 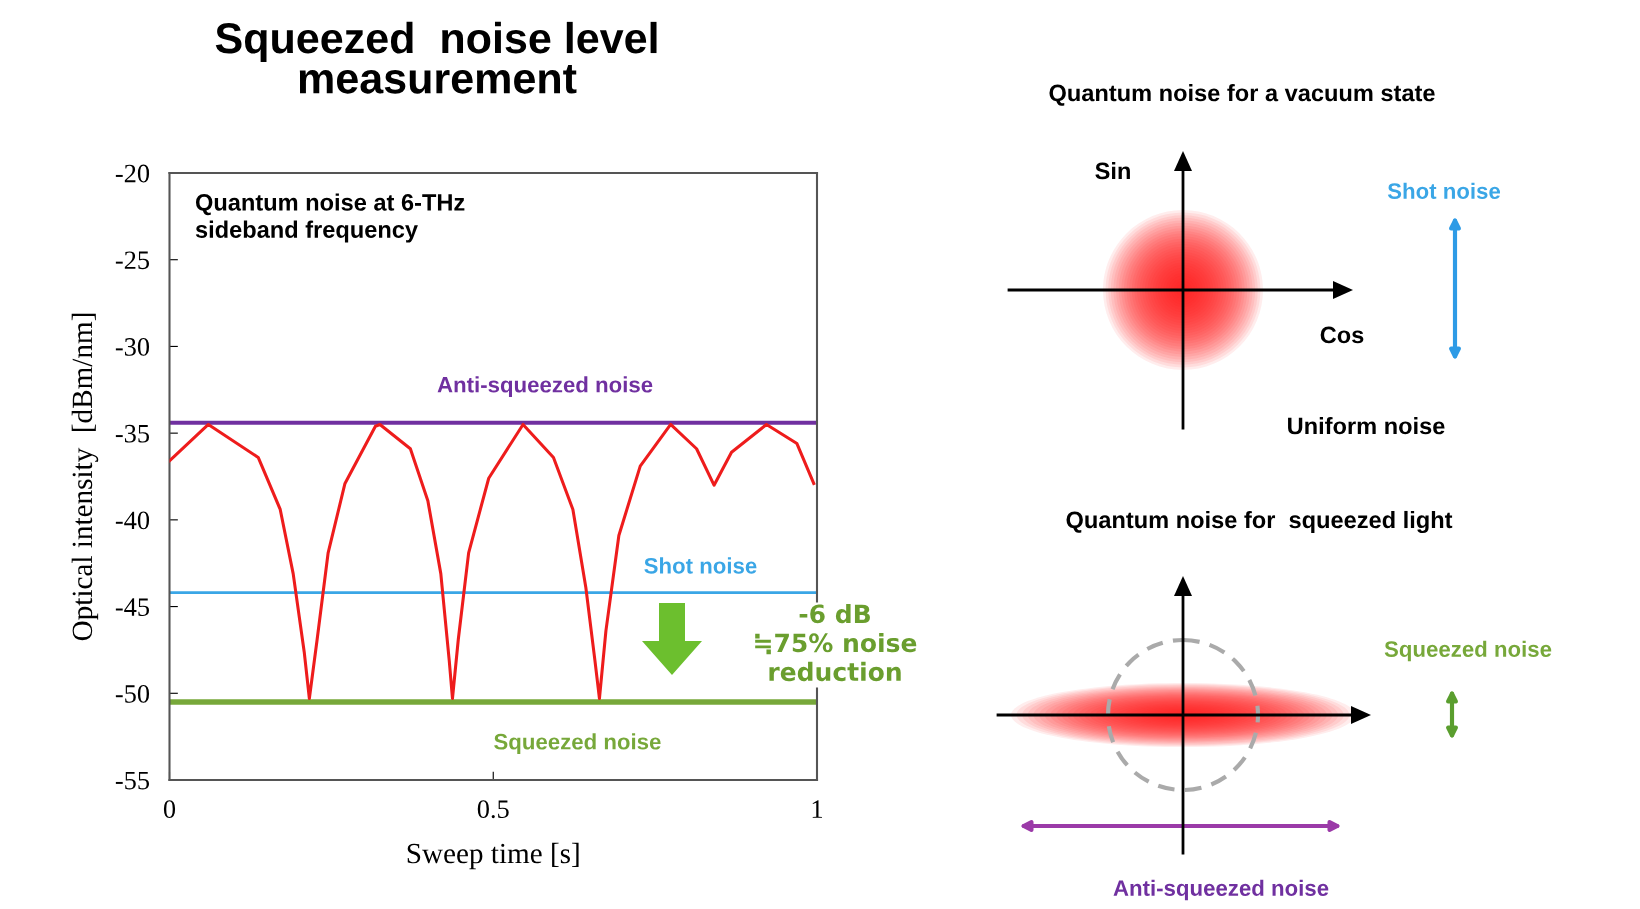 I want to click on y-tick-label: -25, so click(x=132, y=260).